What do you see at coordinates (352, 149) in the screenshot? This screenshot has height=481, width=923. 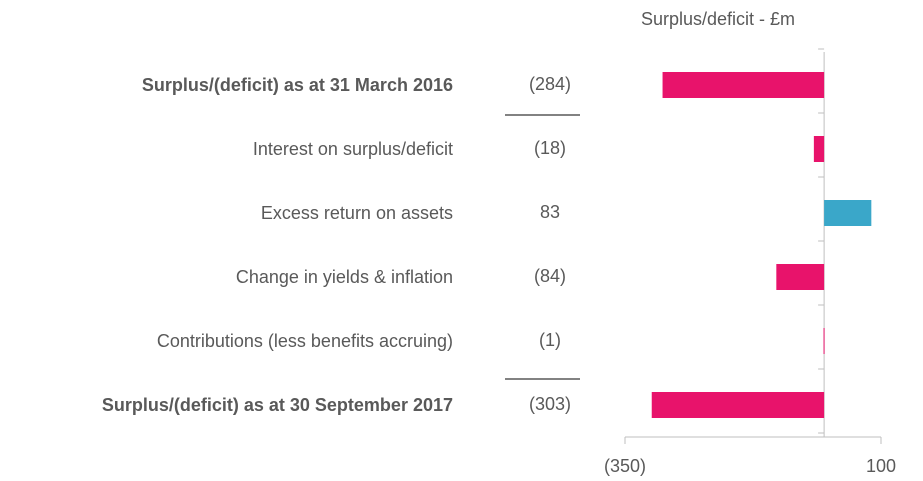 I see `category-label: Interest on surplus/deficit` at bounding box center [352, 149].